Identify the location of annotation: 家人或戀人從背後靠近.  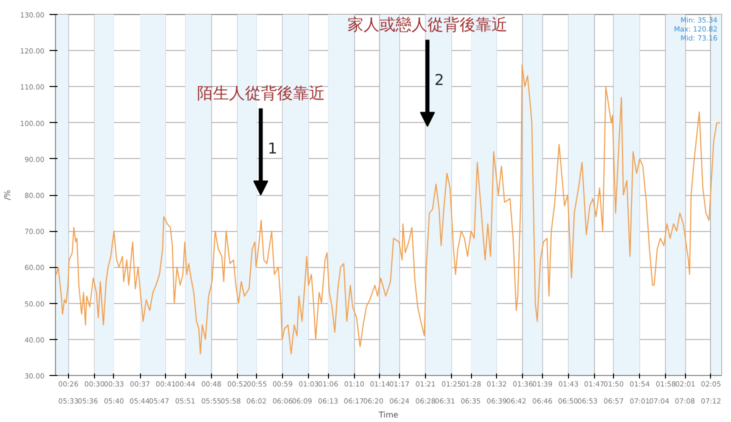
(427, 24).